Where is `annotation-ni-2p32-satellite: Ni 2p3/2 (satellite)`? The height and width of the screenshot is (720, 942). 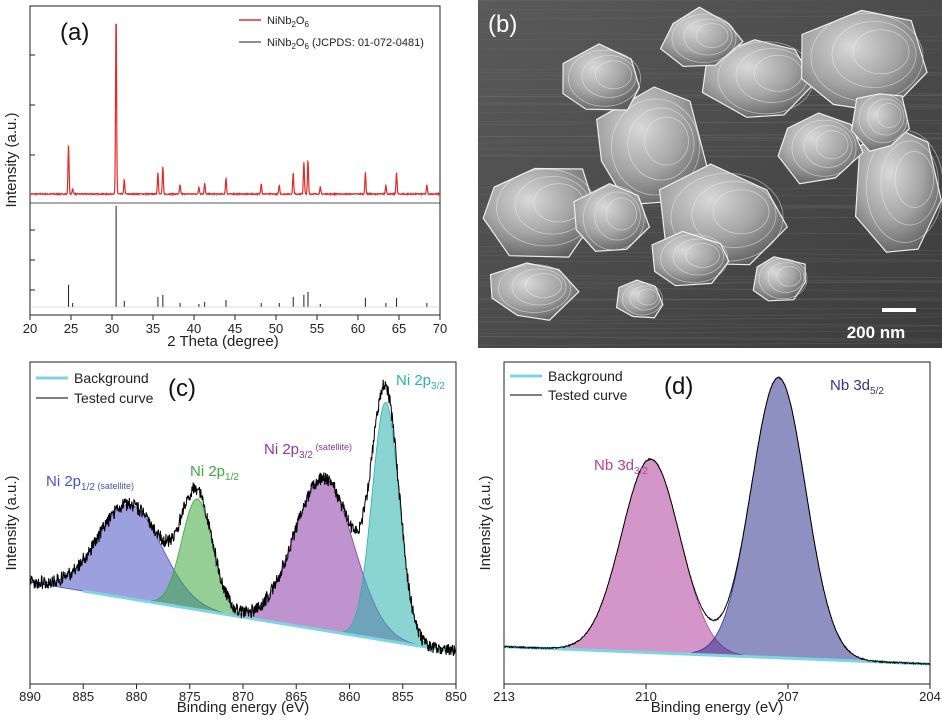 annotation-ni-2p32-satellite: Ni 2p3/2 (satellite) is located at coordinates (308, 451).